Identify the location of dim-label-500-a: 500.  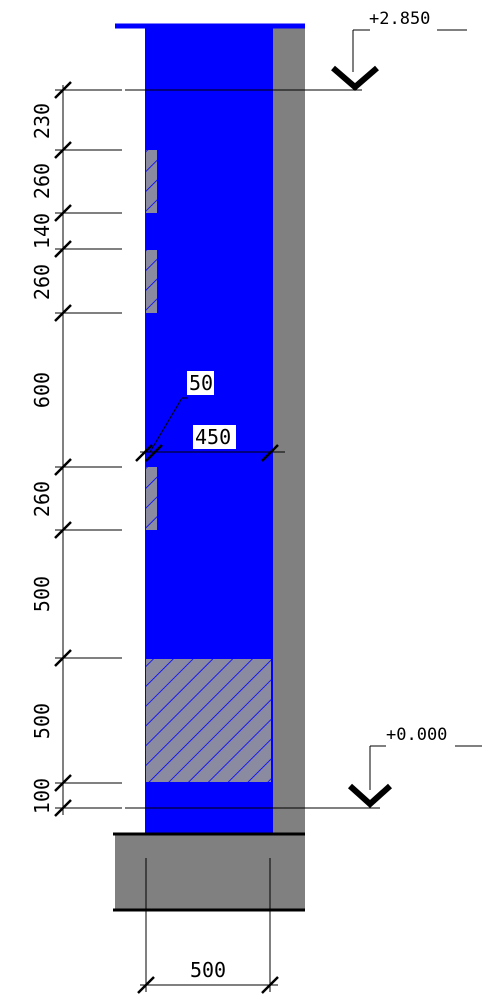
(42, 594).